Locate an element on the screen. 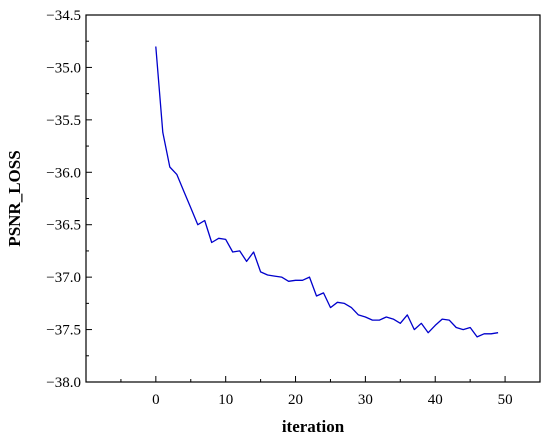  x-axis-title: iteration is located at coordinates (313, 426).